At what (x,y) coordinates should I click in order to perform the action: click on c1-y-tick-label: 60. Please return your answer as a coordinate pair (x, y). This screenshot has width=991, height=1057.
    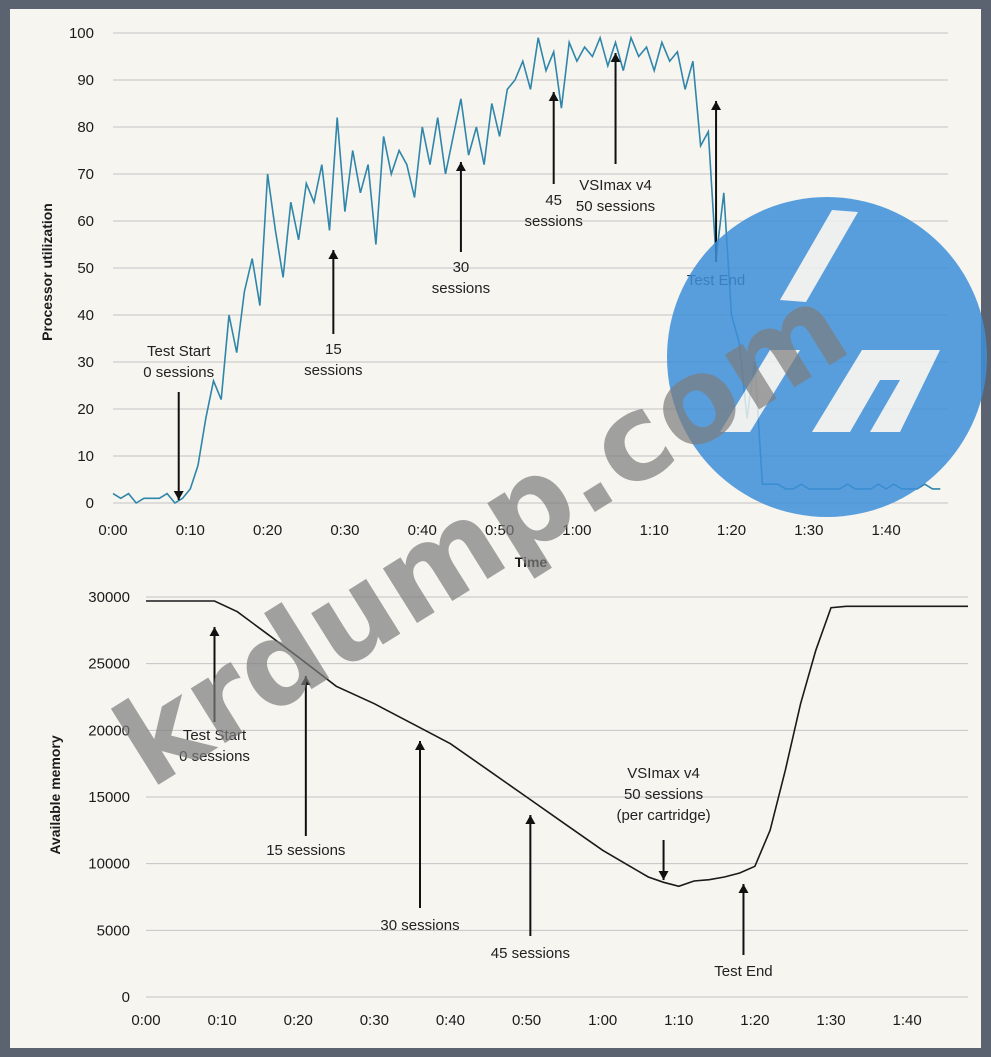
    Looking at the image, I should click on (85, 221).